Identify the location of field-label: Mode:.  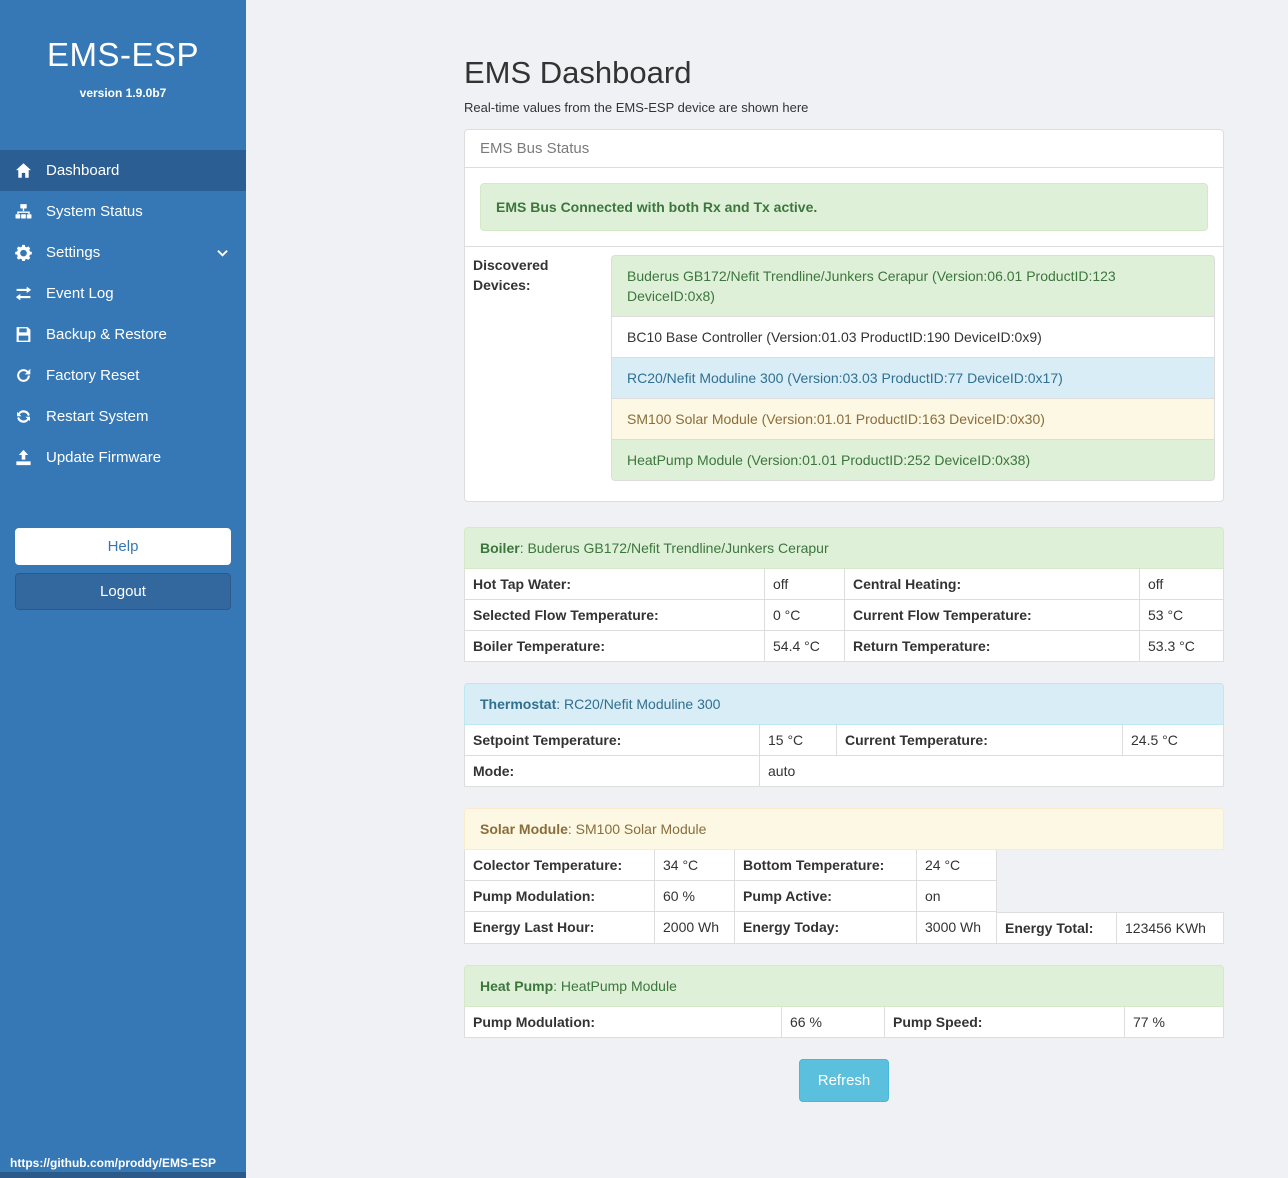
(612, 771).